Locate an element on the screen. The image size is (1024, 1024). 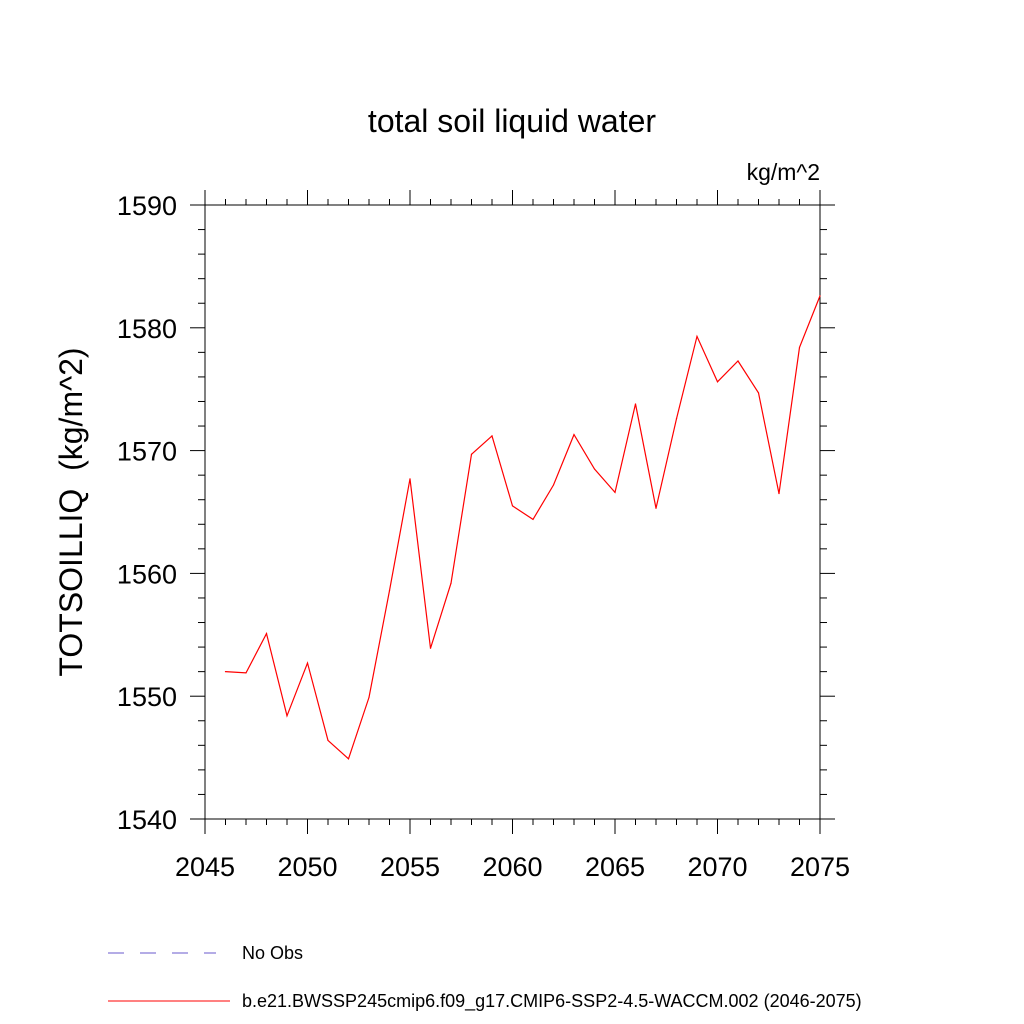
y-tick-label: 1540 is located at coordinates (147, 820).